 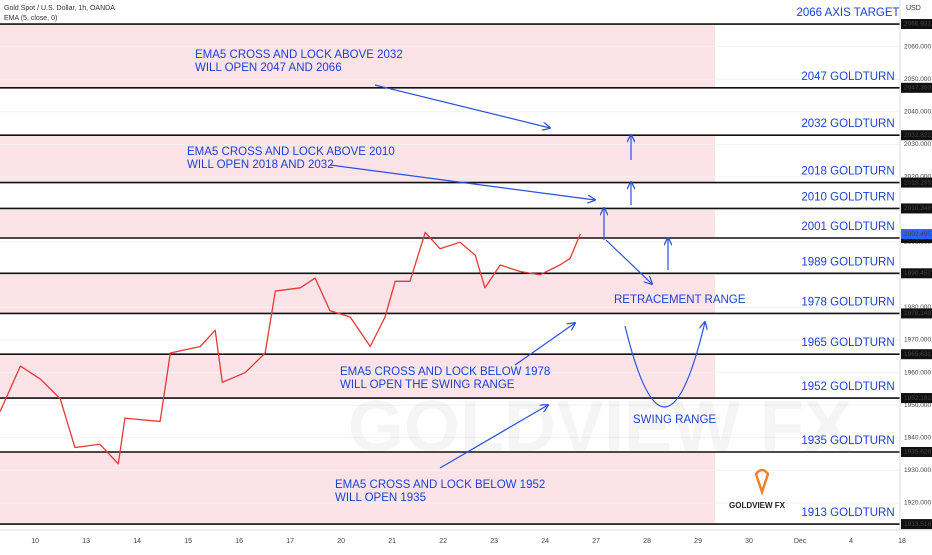 What do you see at coordinates (847, 441) in the screenshot?
I see `level-label: 1935 GOLDTURN` at bounding box center [847, 441].